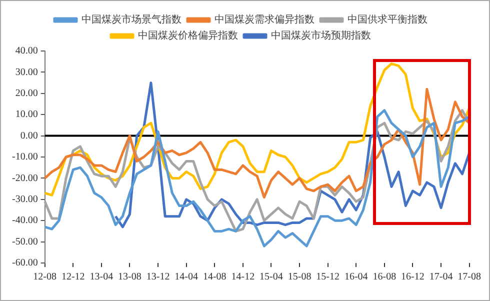  I want to click on y-tick-label: -10.00, so click(25, 157).